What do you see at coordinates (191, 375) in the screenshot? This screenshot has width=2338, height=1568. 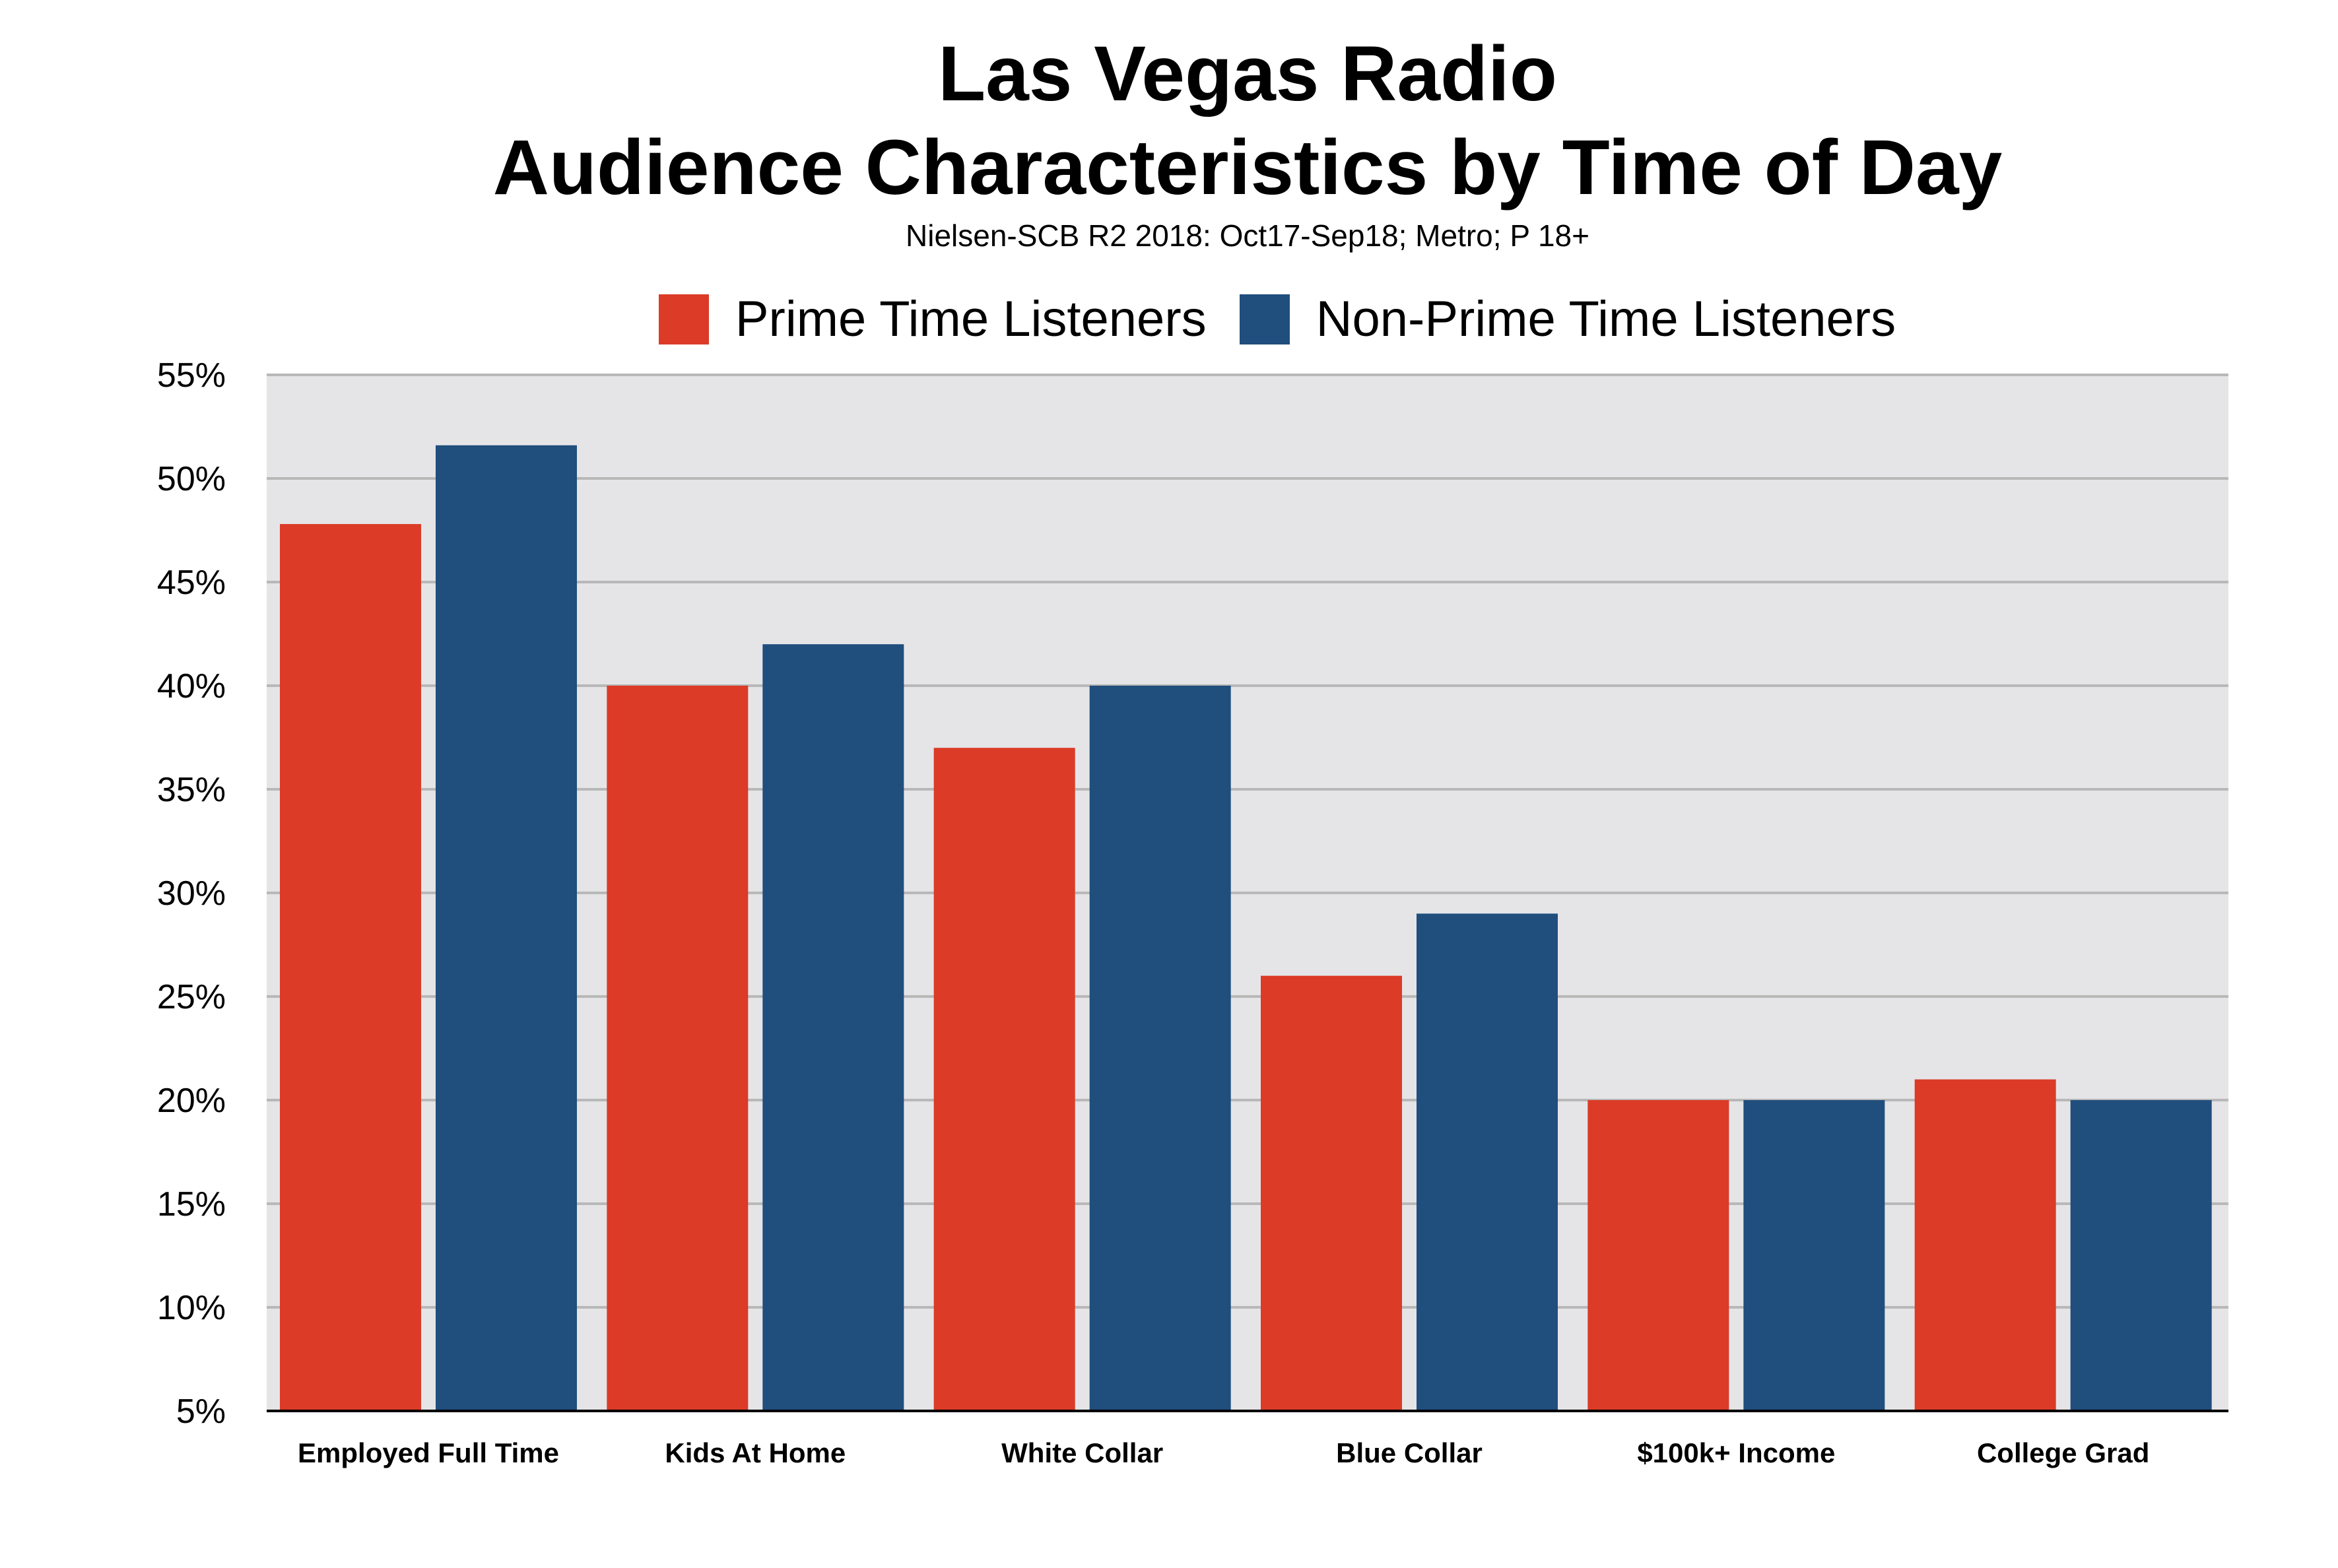 I see `y-tick-label: 55%` at bounding box center [191, 375].